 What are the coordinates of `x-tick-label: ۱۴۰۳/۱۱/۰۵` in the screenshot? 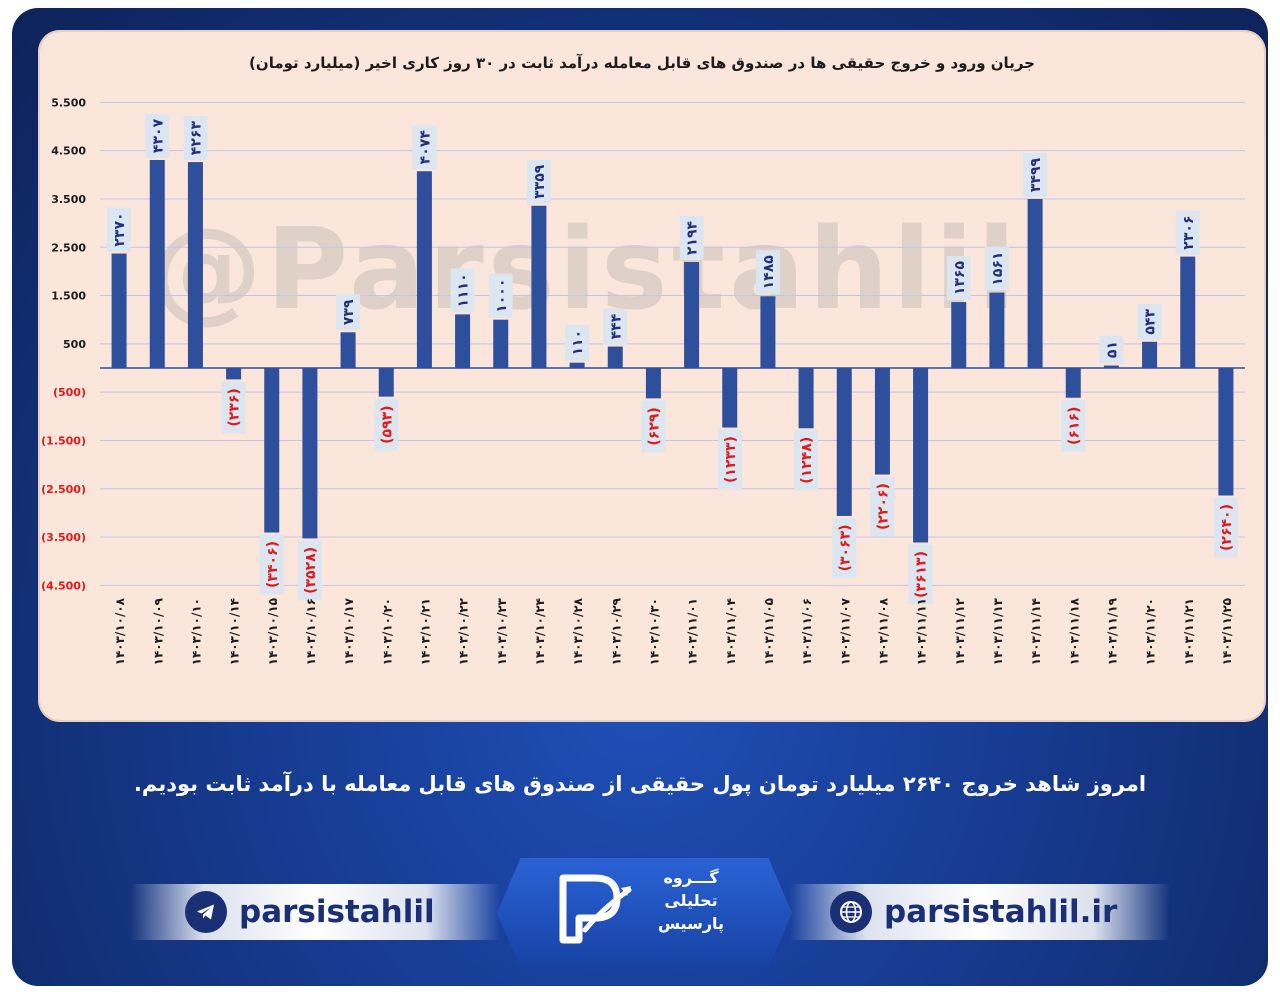 It's located at (769, 631).